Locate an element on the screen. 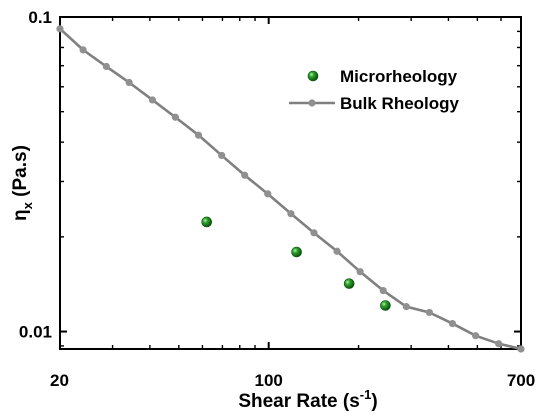 The image size is (538, 417). y-axis-title: ηx (Pa.s) is located at coordinates (22, 183).